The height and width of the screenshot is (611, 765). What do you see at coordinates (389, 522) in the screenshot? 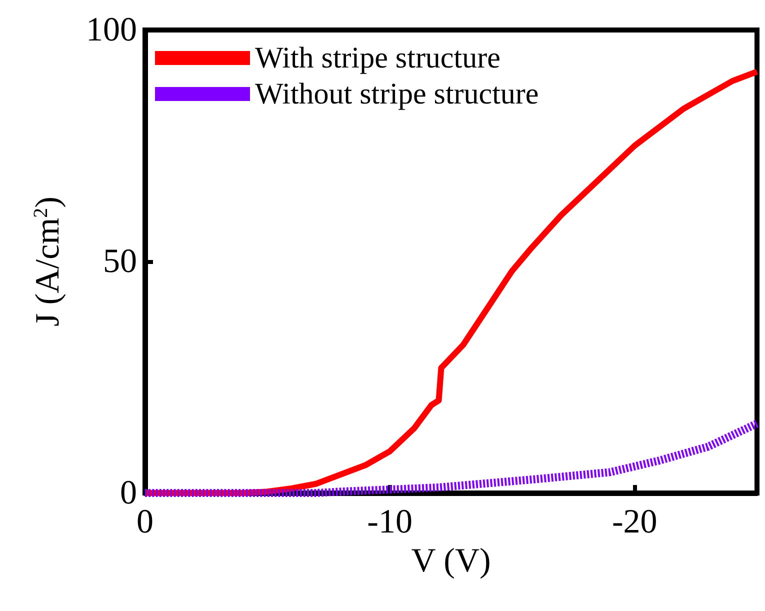
I see `x-tick-label: -10` at bounding box center [389, 522].